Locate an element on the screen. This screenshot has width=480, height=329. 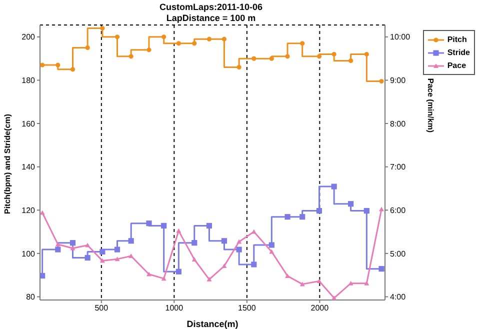
y-tick-label: 160 is located at coordinates (29, 123).